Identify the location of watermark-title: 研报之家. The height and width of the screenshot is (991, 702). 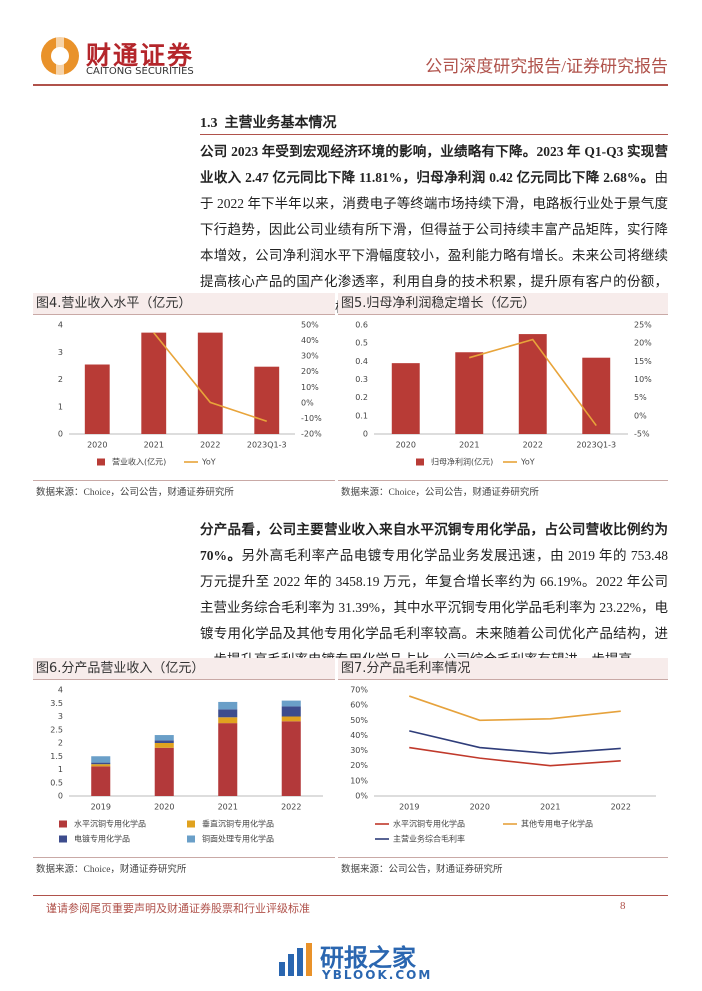
(368, 958).